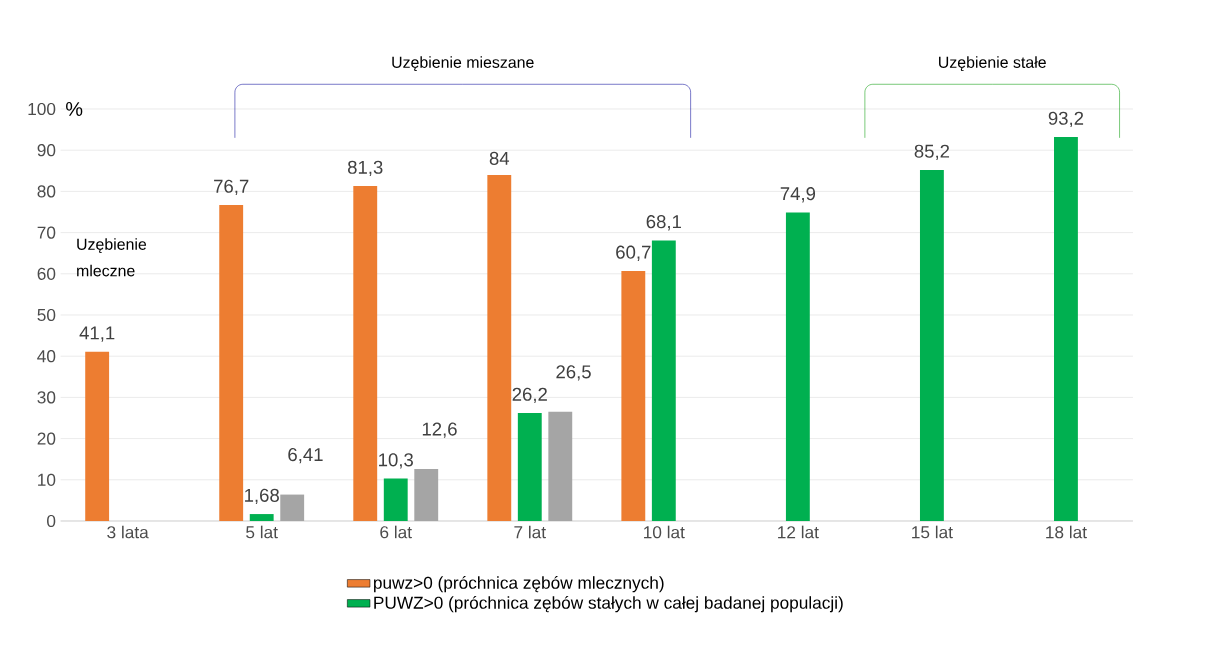  Describe the element at coordinates (305, 455) in the screenshot. I see `data-label: 6,41` at that location.